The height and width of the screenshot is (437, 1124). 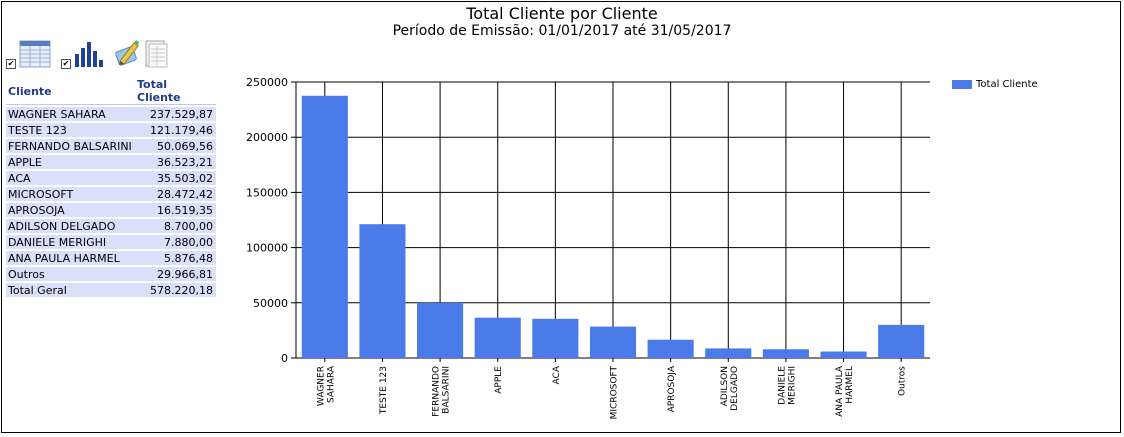 I want to click on x-tick-label: MICROSOFT, so click(x=615, y=393).